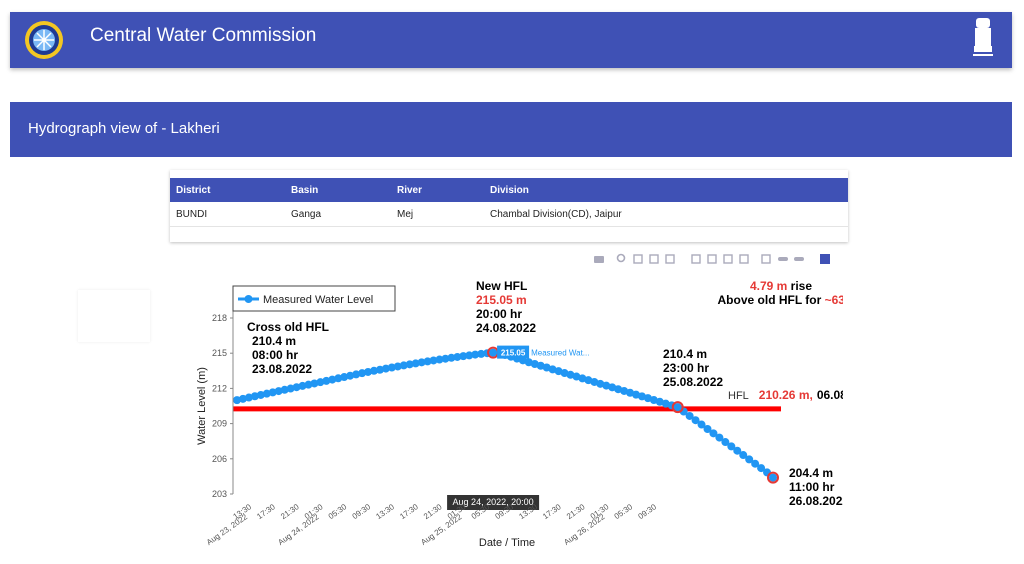 The width and height of the screenshot is (1024, 564). Describe the element at coordinates (670, 259) in the screenshot. I see `lasso-select-icon` at that location.